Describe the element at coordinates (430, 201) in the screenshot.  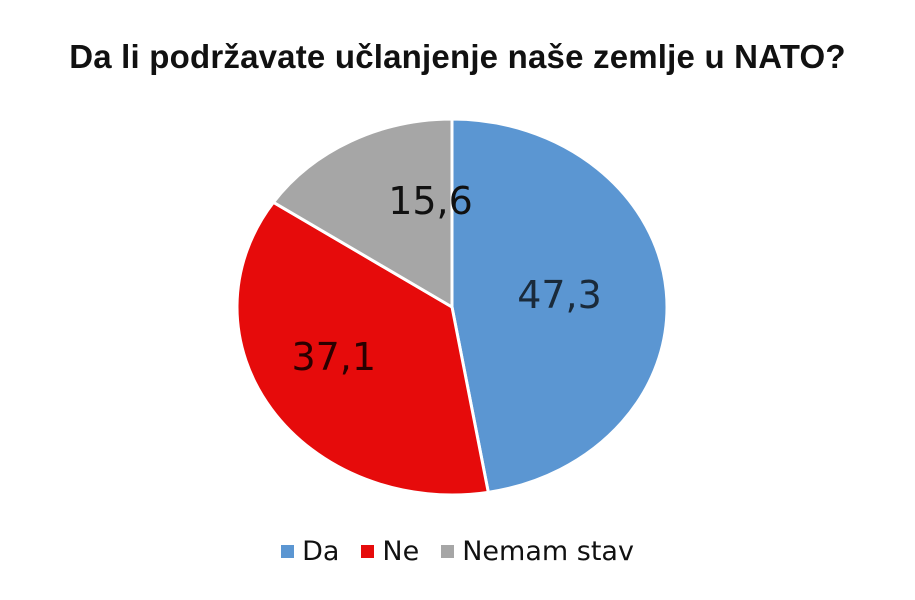
I see `data-label-nemam-stav: 15,6` at that location.